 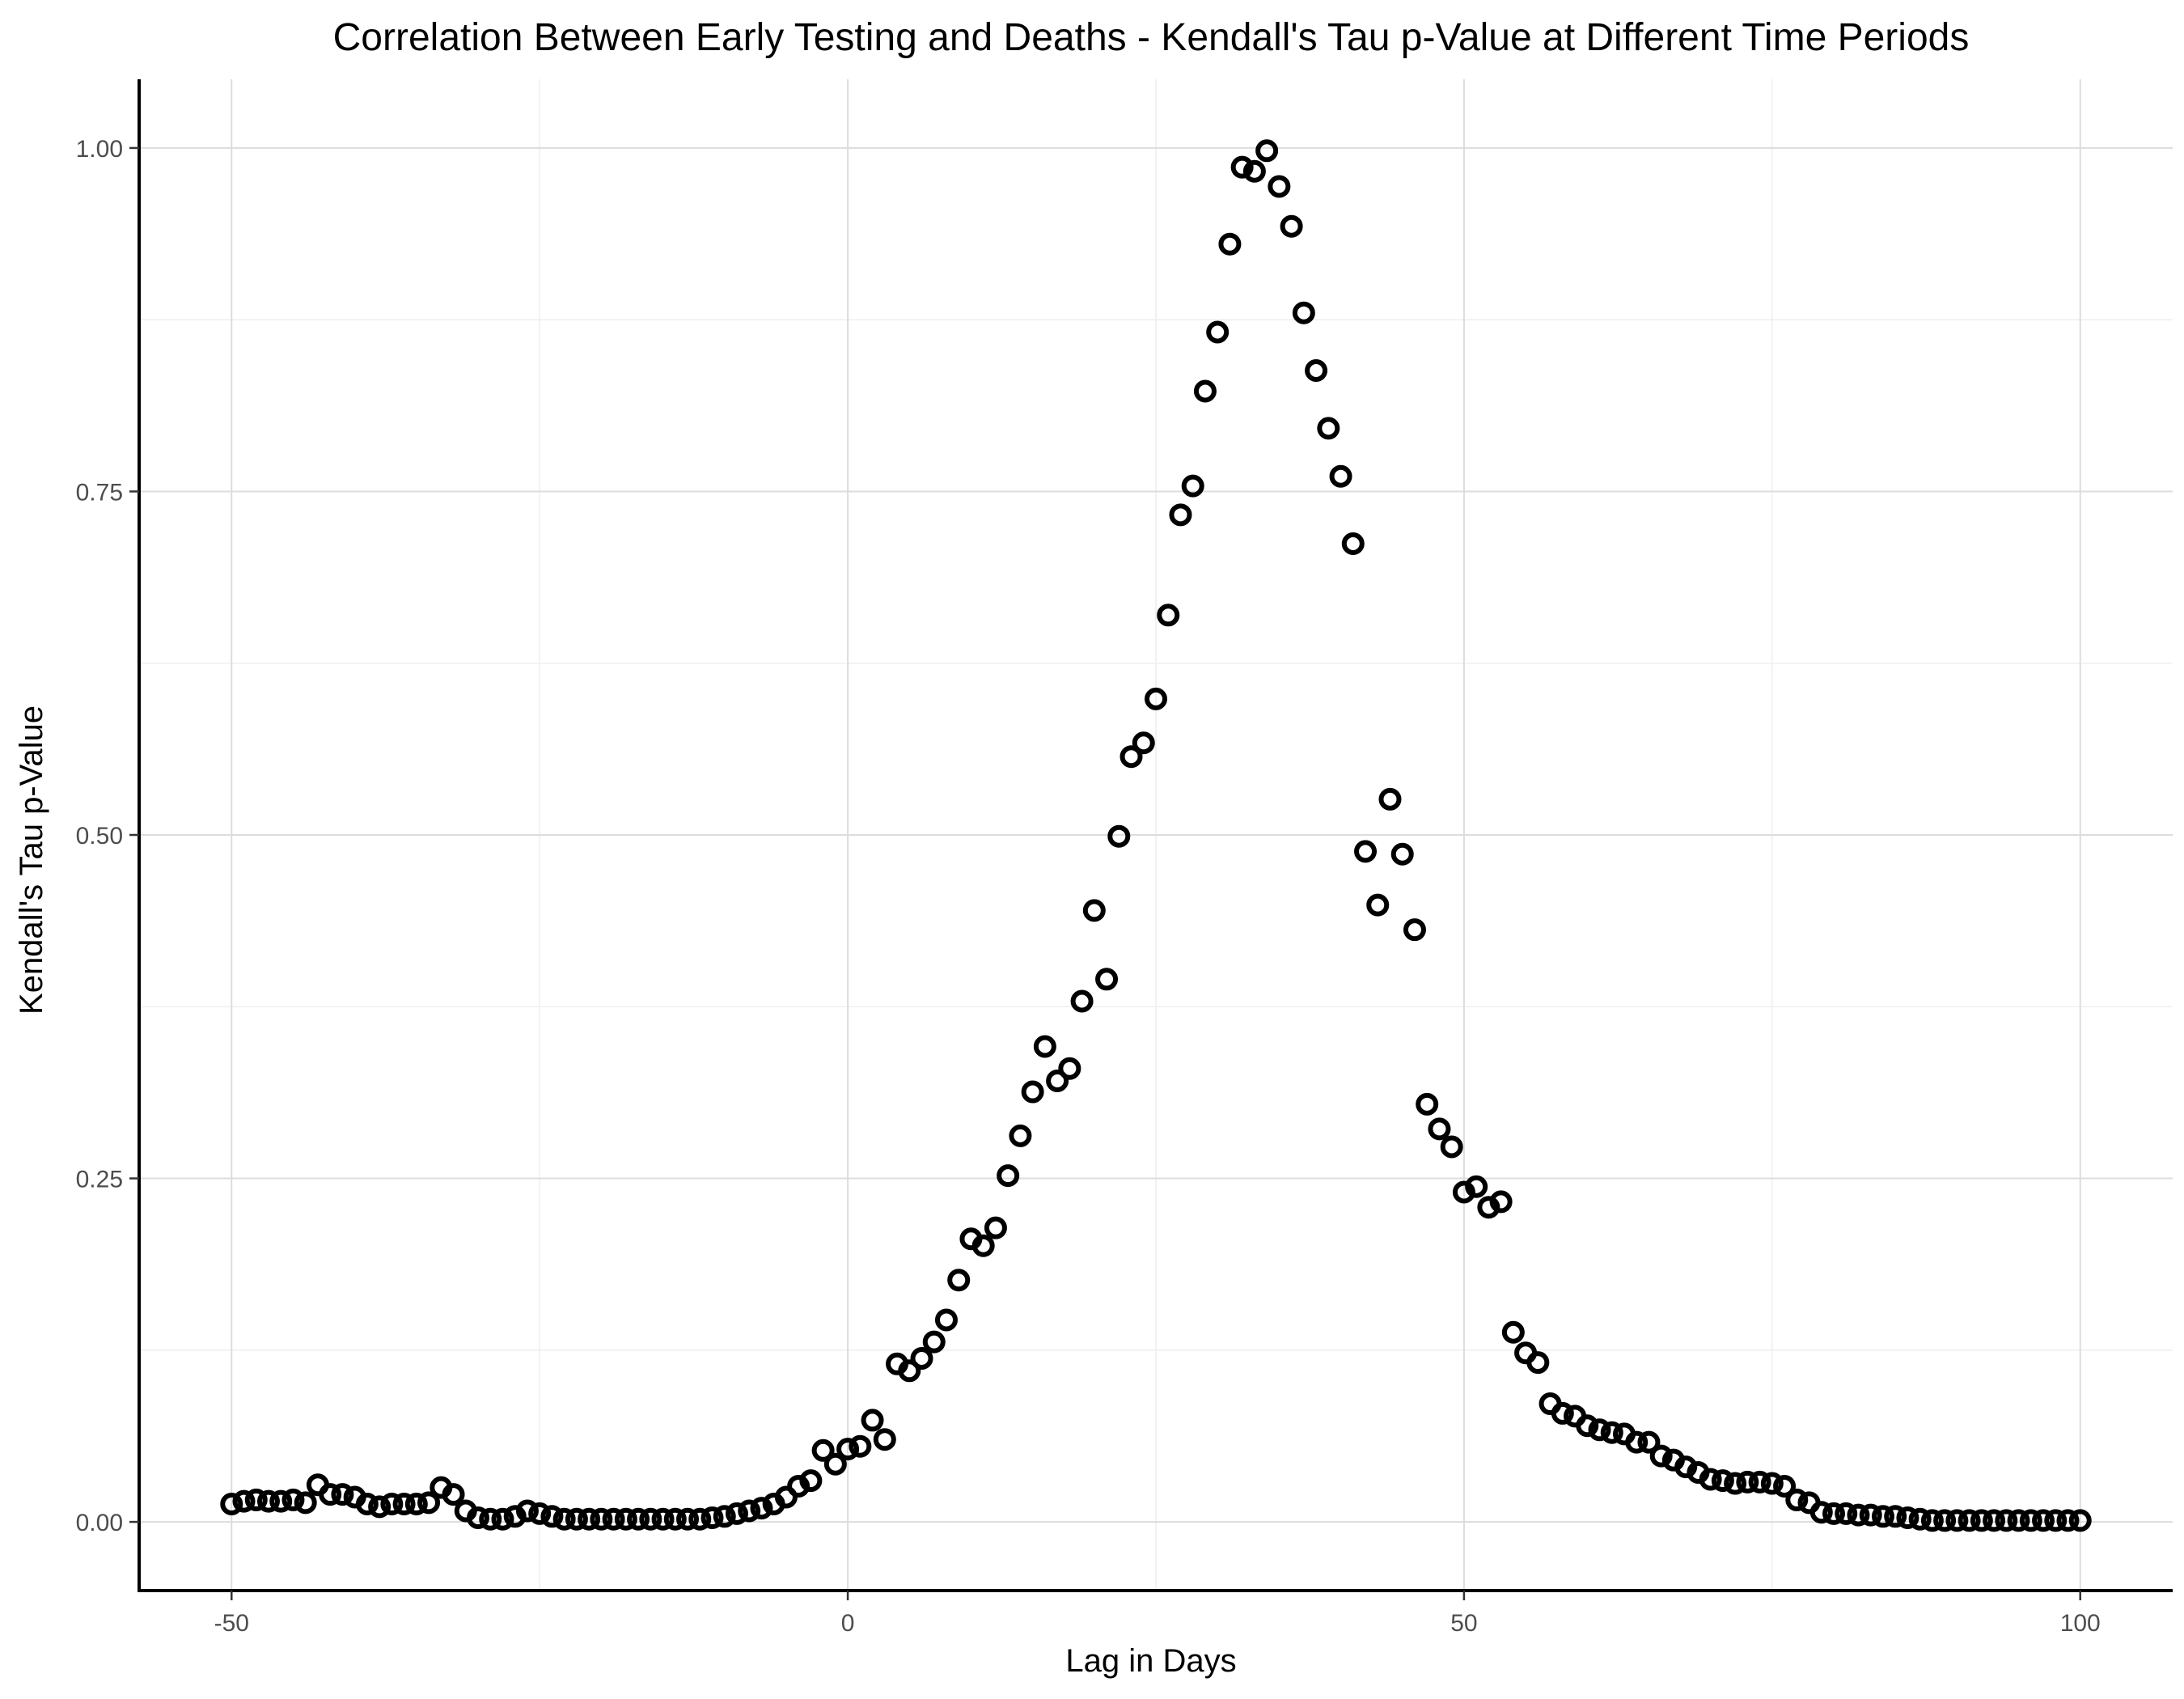 I want to click on y-tick-label: 1.00, so click(x=99, y=149).